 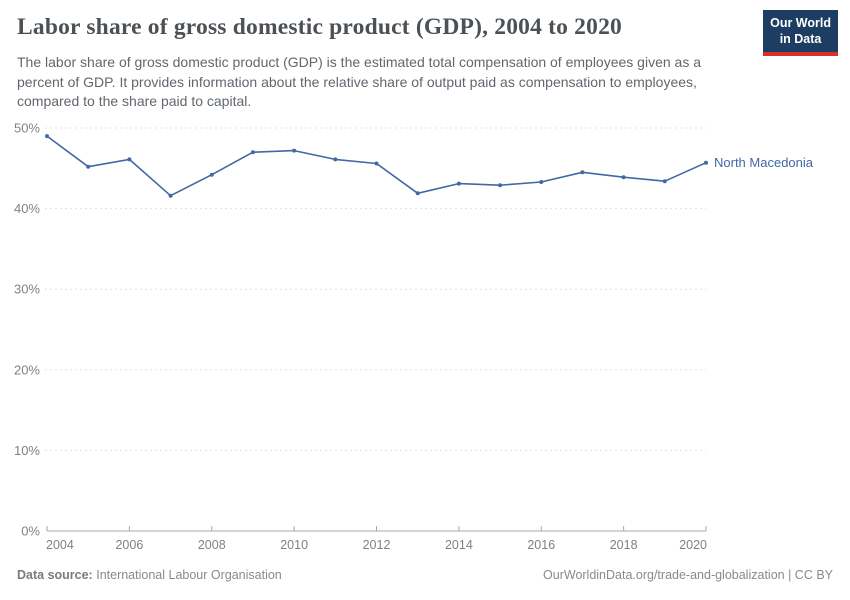 I want to click on series-line, so click(x=376, y=166).